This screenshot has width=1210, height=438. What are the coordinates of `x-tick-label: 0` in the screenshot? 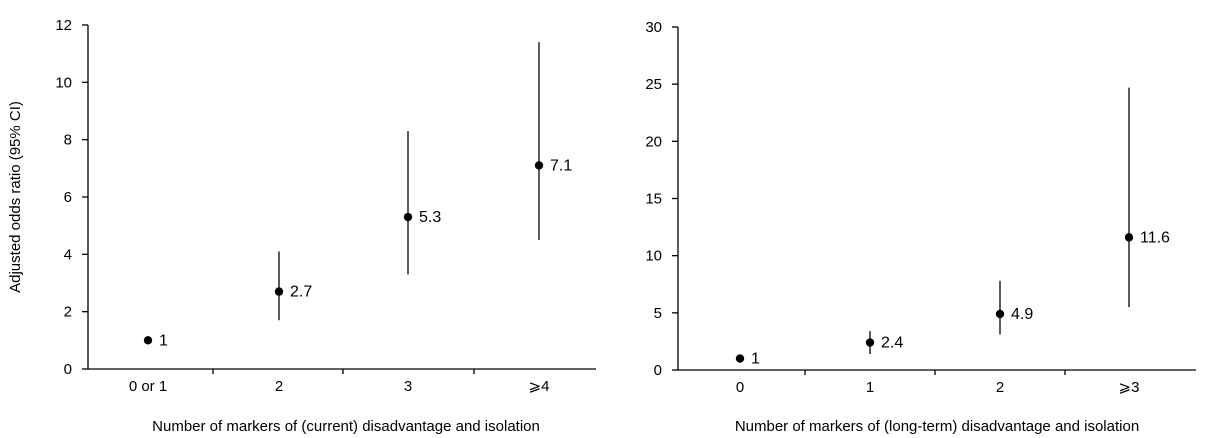 It's located at (740, 387).